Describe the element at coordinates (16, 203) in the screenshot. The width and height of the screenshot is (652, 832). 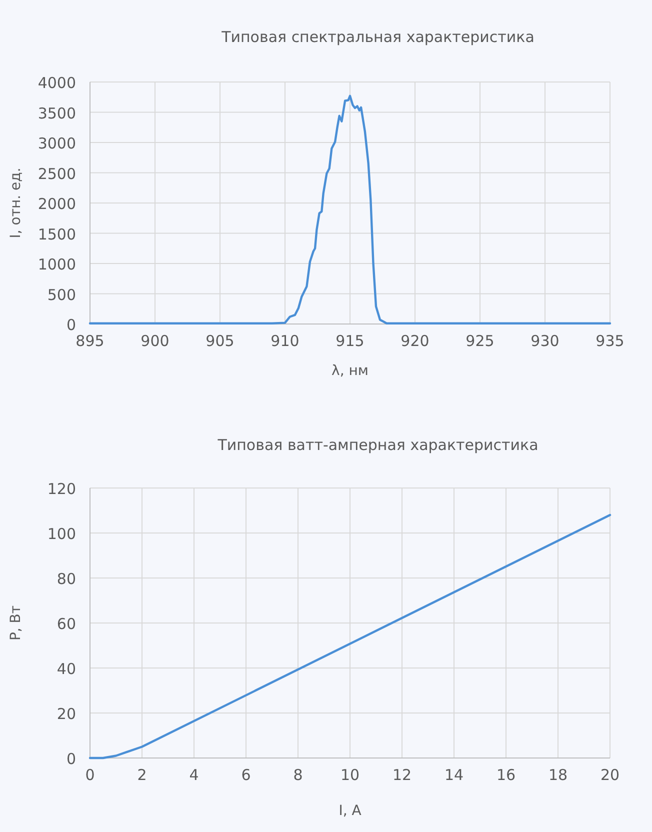
I see `y-axis-title: I, отн. ед.` at that location.